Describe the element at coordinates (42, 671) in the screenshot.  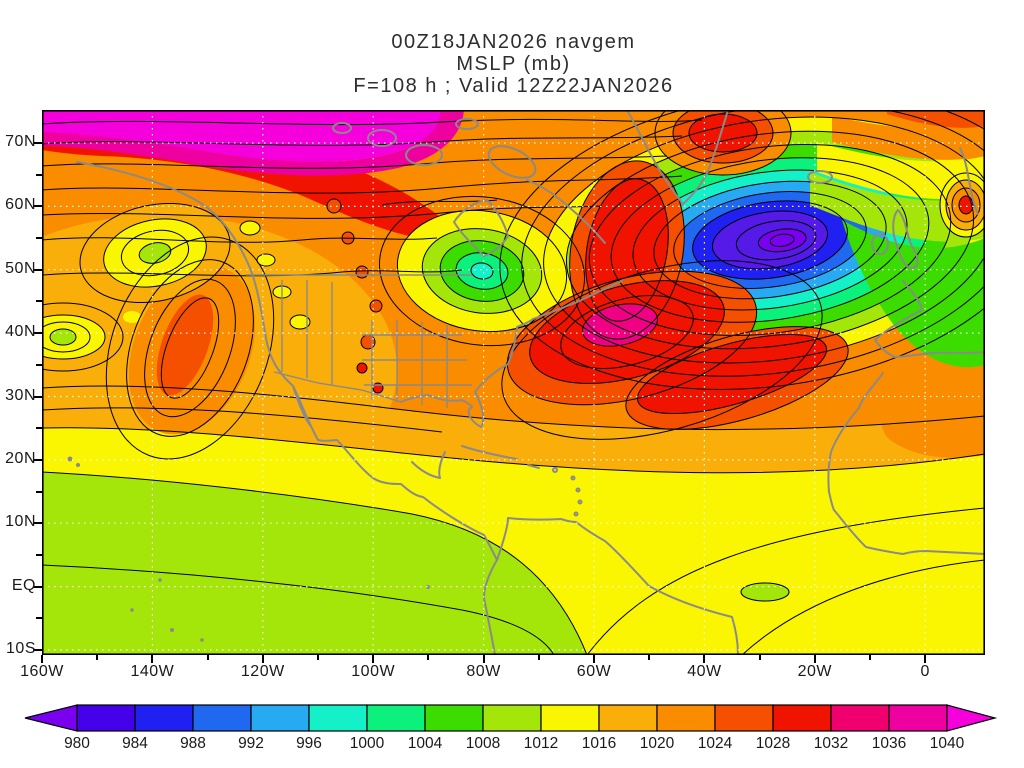
I see `x-tick-label: 160W` at that location.